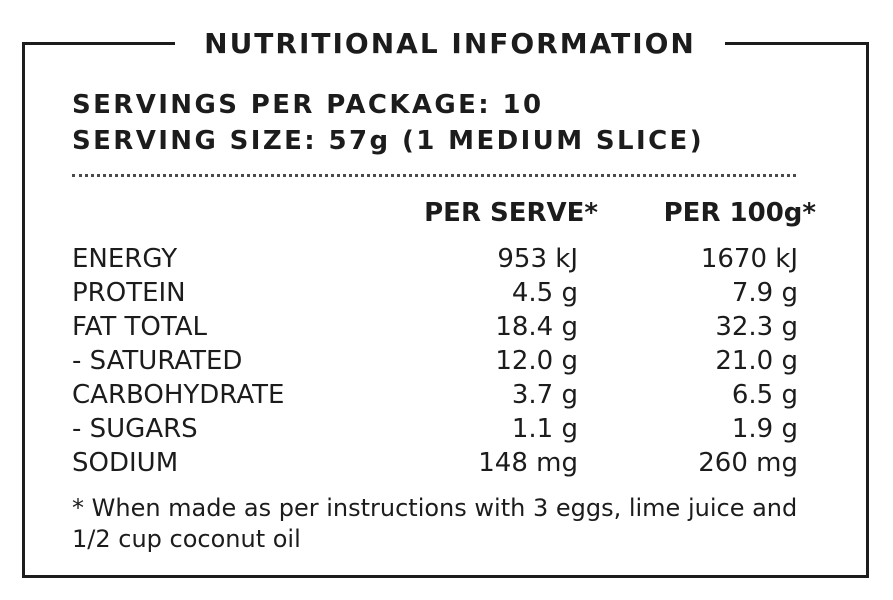 The image size is (893, 600). What do you see at coordinates (450, 44) in the screenshot?
I see `panel-title: NUTRITIONAL INFORMATION` at bounding box center [450, 44].